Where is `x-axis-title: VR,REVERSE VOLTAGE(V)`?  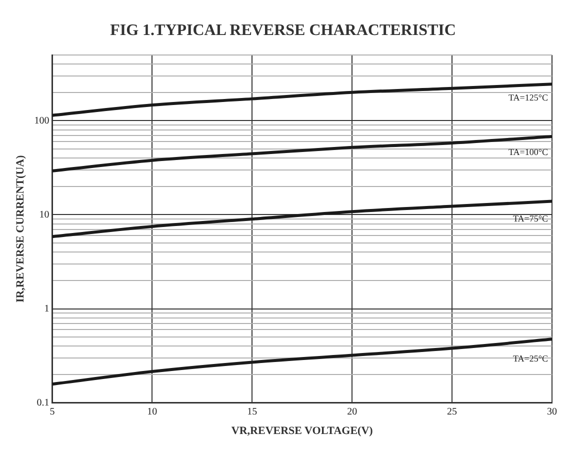 x-axis-title: VR,REVERSE VOLTAGE(V) is located at coordinates (302, 431).